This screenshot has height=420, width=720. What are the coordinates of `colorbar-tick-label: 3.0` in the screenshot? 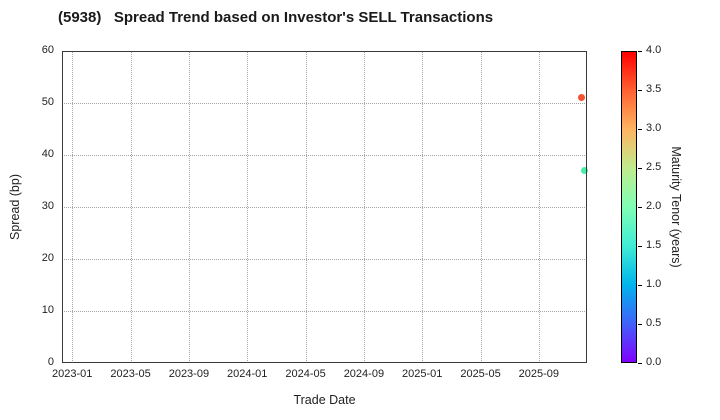 It's located at (654, 128).